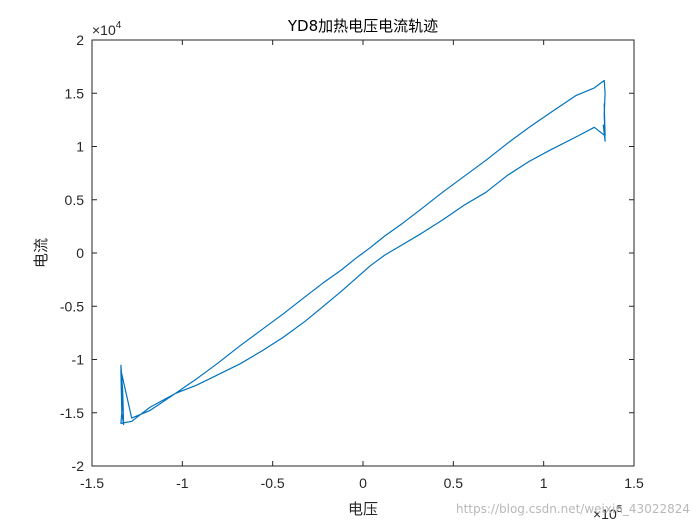 This screenshot has width=700, height=525. Describe the element at coordinates (72, 306) in the screenshot. I see `y-tick-label: -0.5` at that location.